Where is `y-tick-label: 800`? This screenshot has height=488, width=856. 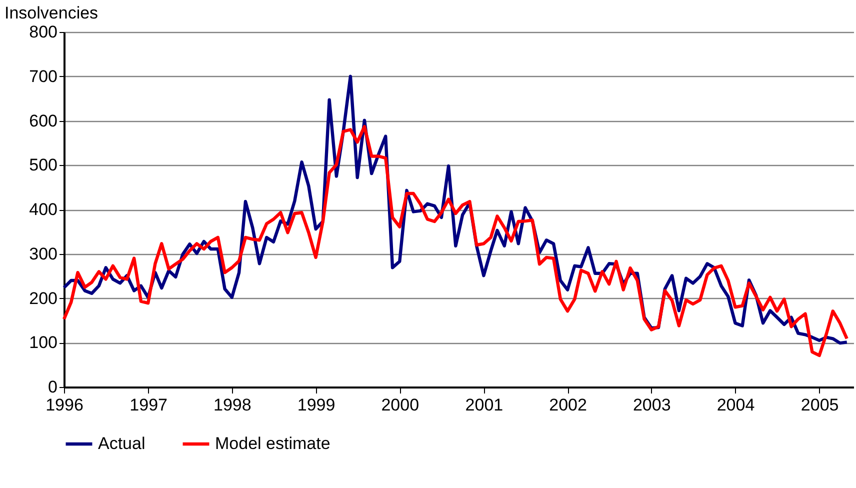 y-tick-label: 800 is located at coordinates (43, 32).